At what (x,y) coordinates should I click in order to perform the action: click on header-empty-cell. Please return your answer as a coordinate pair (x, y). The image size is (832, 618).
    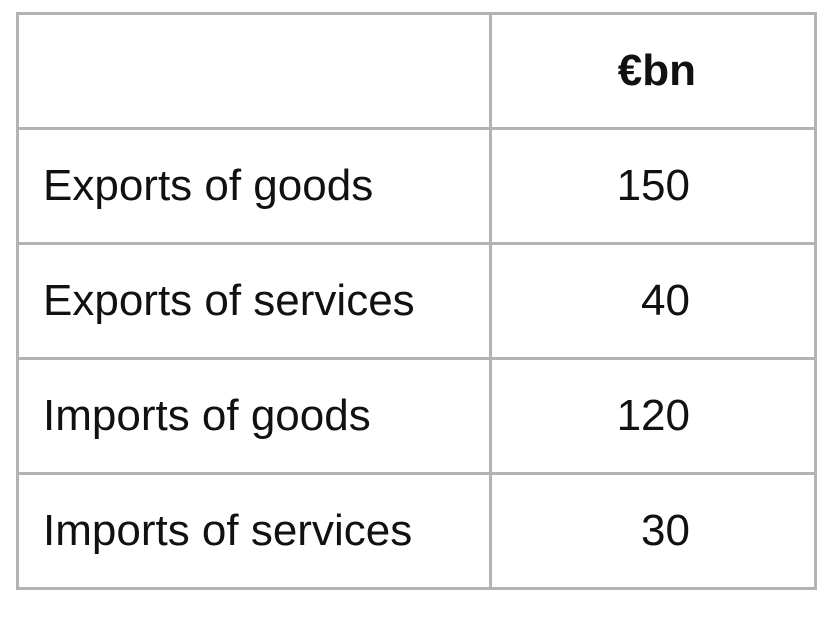
    Looking at the image, I should click on (254, 71).